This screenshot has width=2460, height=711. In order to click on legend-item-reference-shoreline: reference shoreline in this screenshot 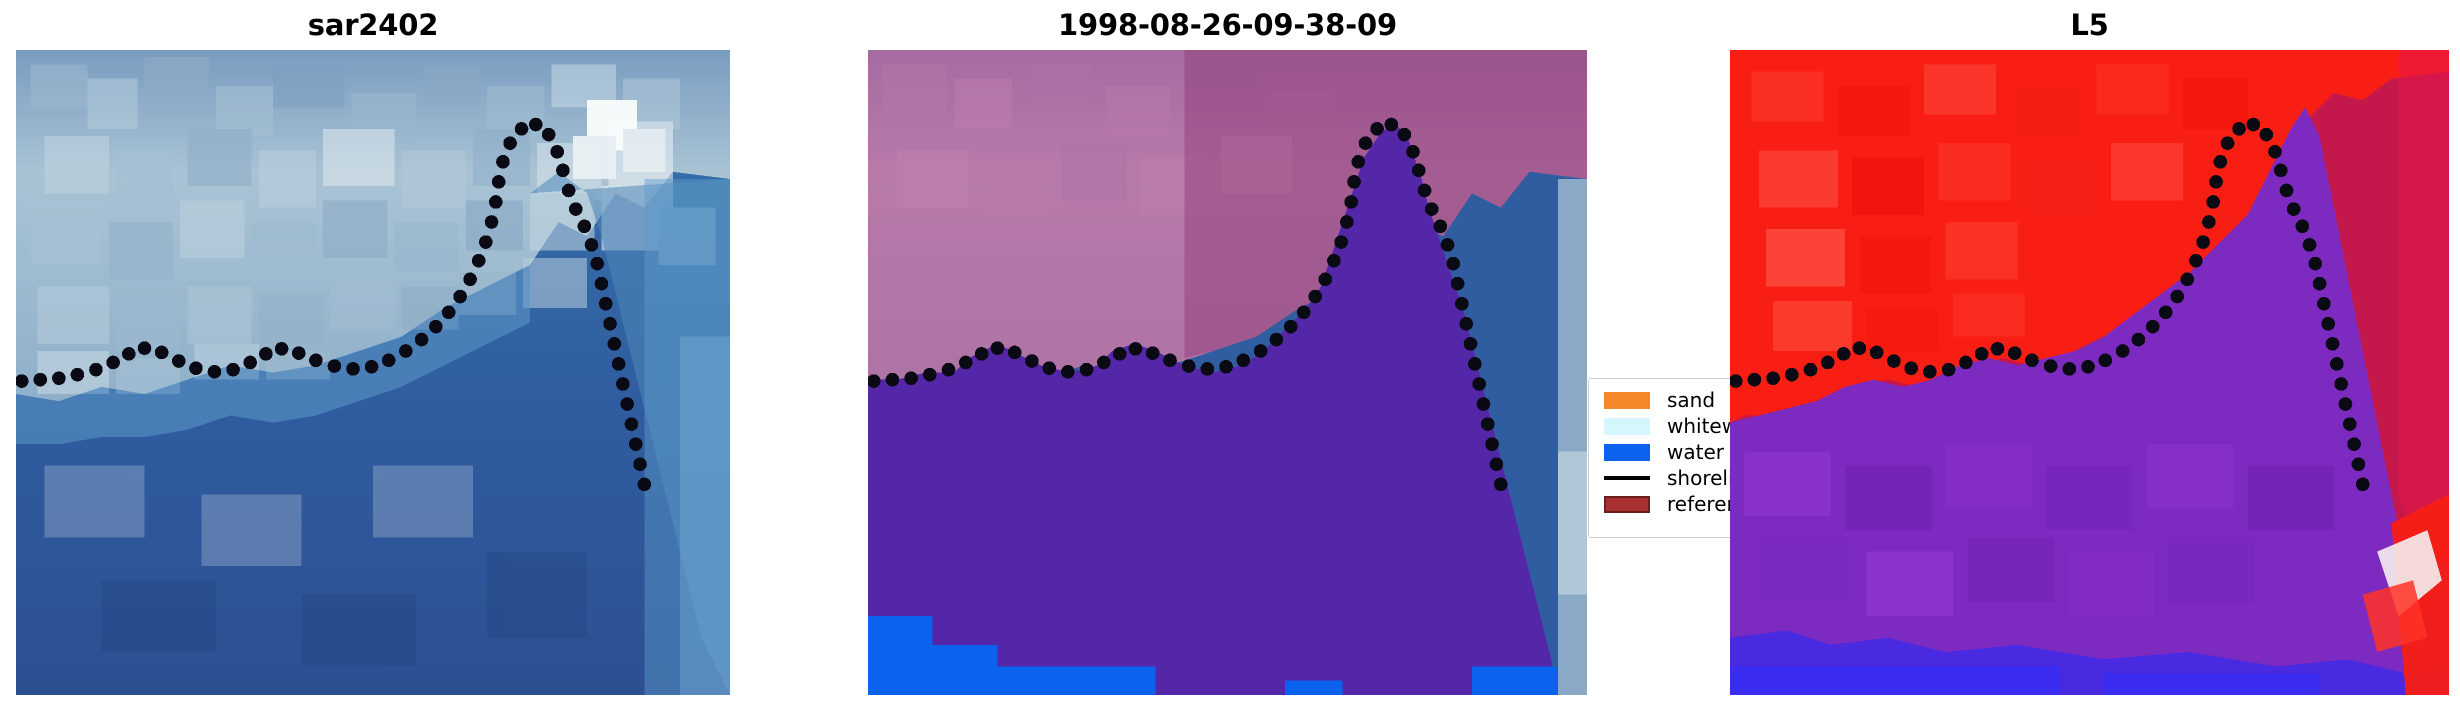, I will do `click(1665, 504)`.